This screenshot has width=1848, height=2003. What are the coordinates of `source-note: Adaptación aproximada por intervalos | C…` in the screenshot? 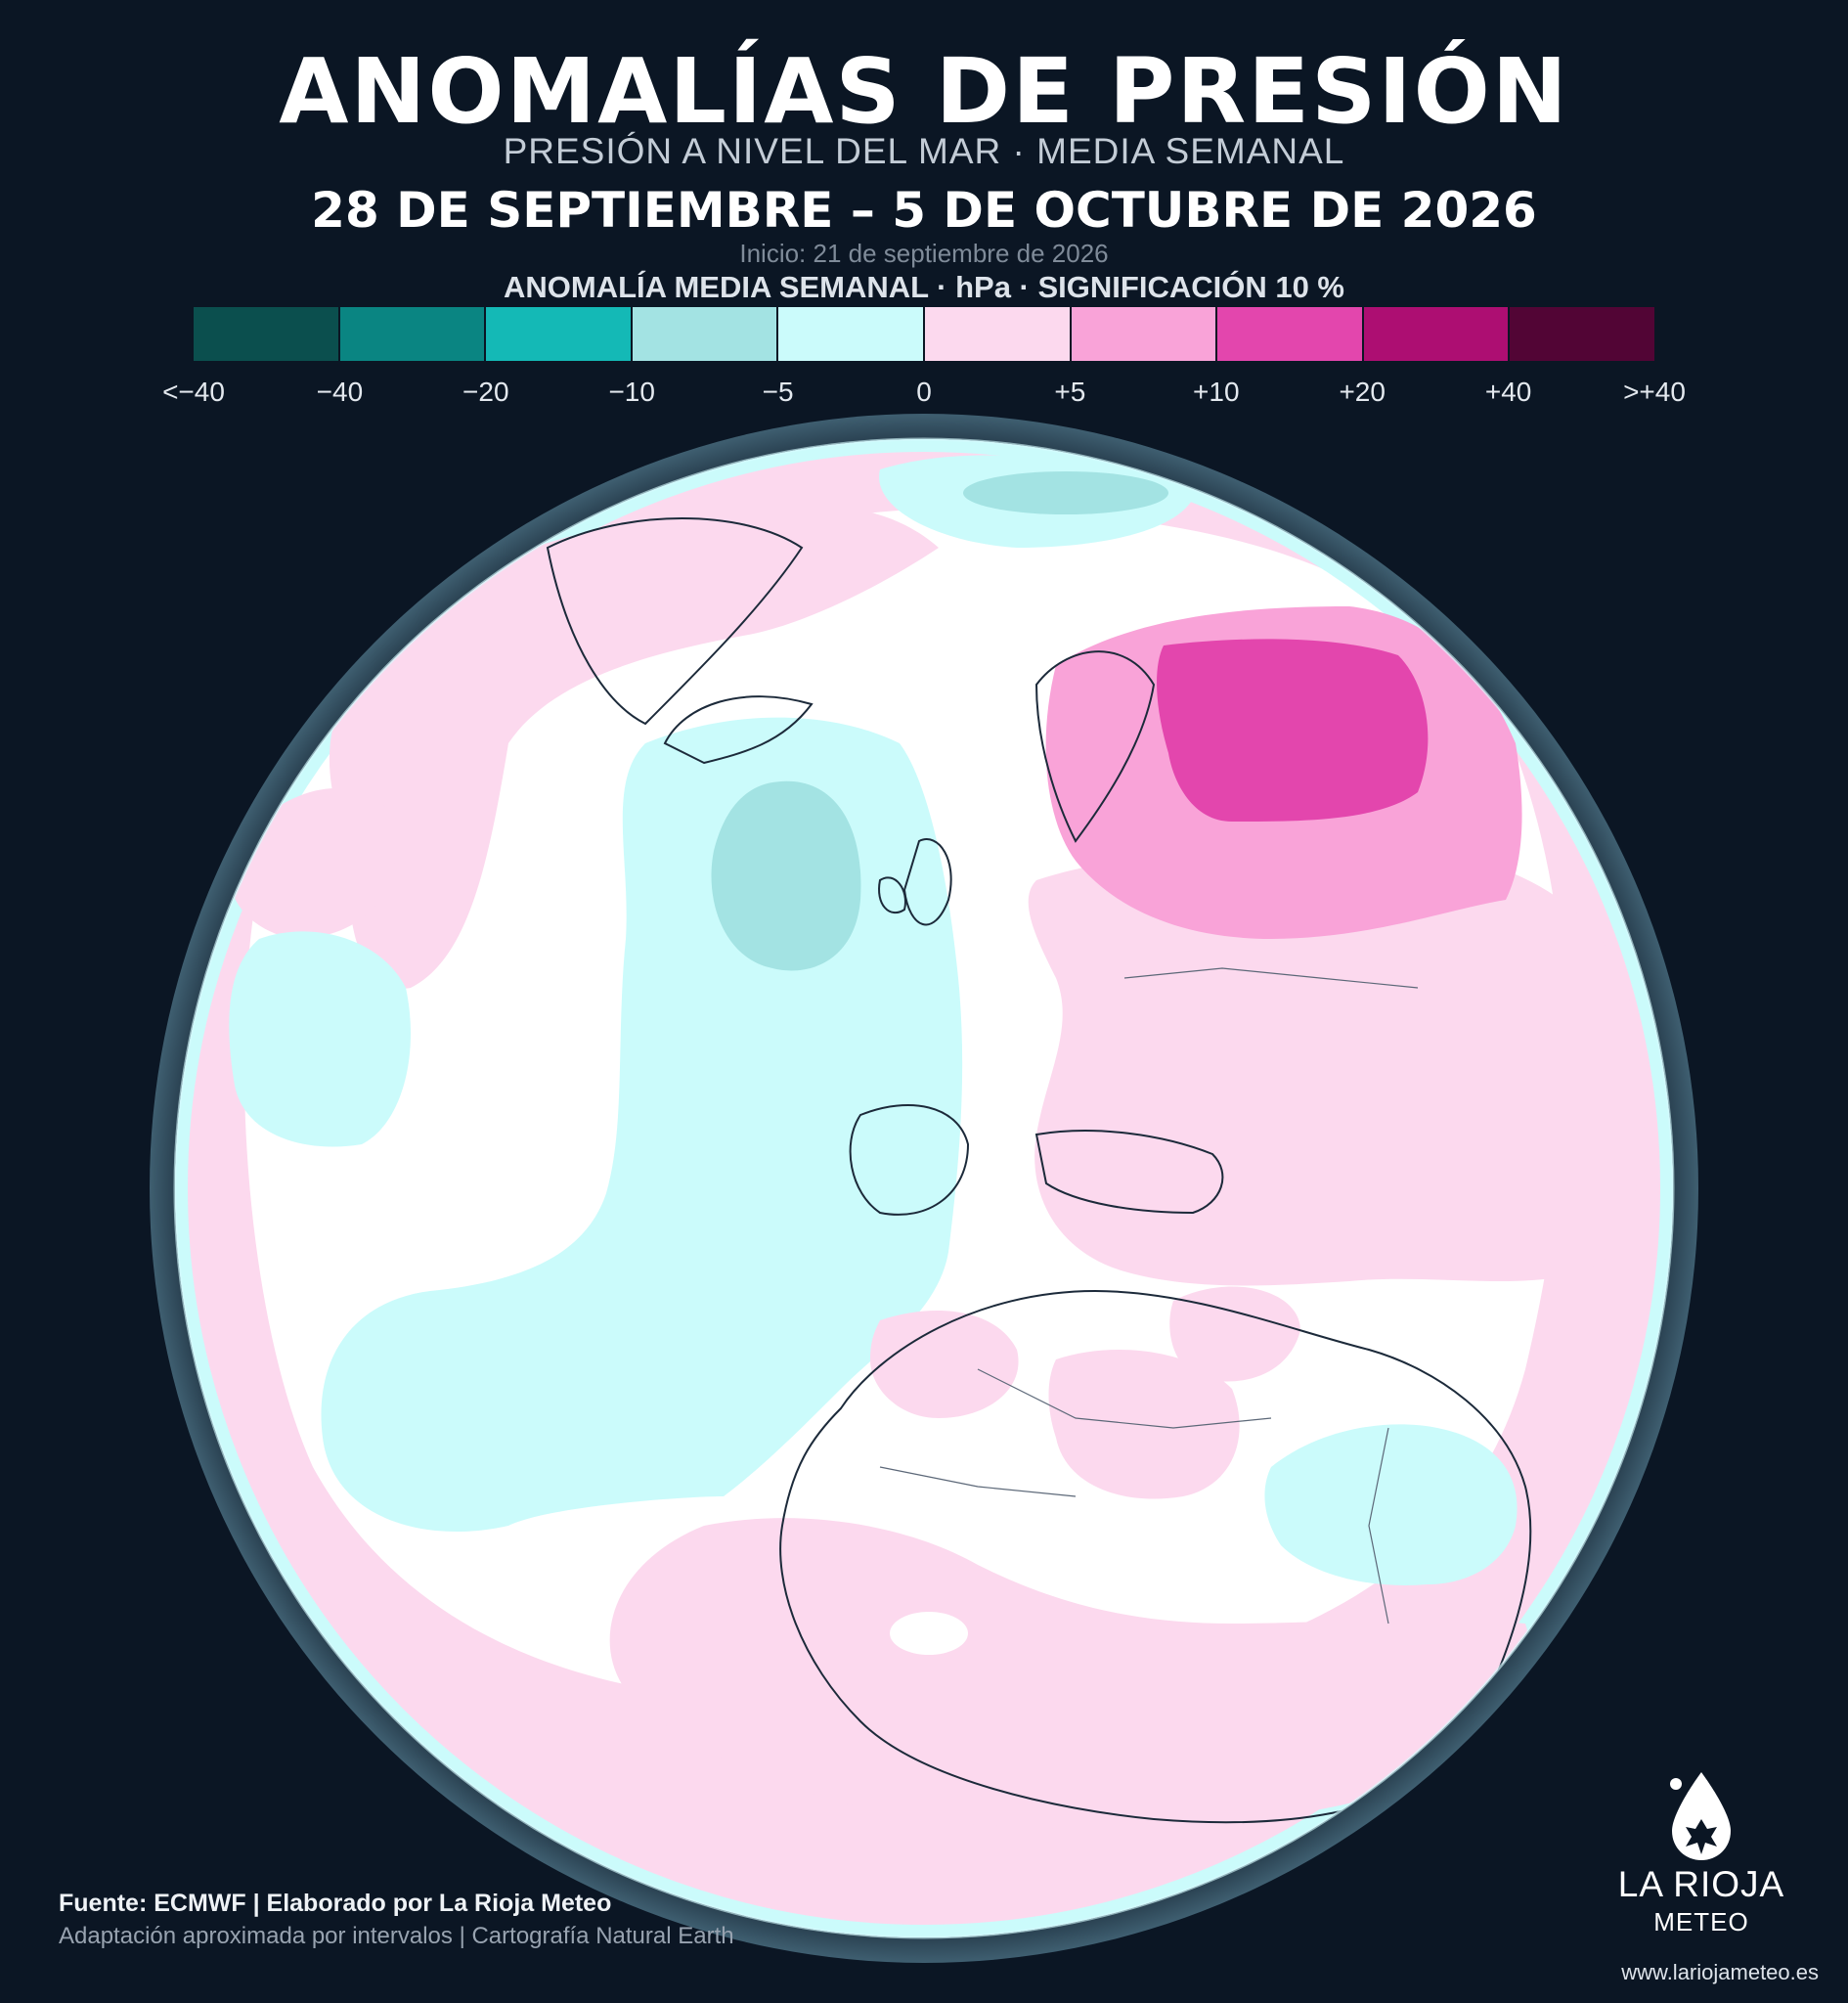 It's located at (396, 1936).